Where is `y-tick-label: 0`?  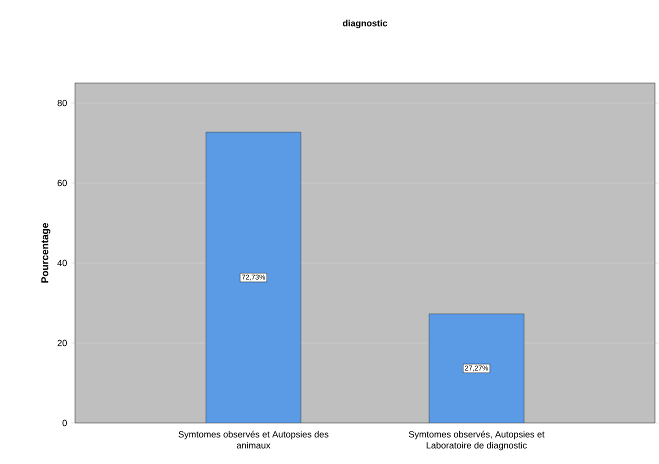 y-tick-label: 0 is located at coordinates (64, 423).